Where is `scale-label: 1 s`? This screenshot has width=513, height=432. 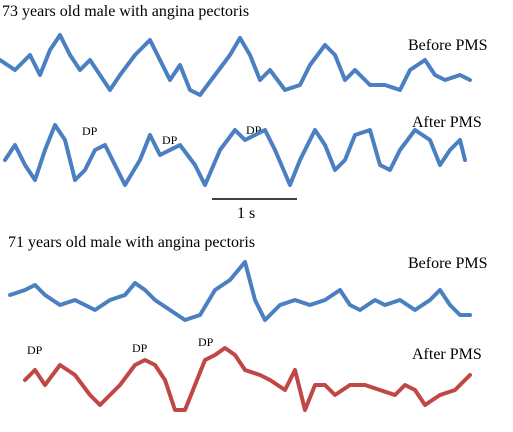 scale-label: 1 s is located at coordinates (246, 213).